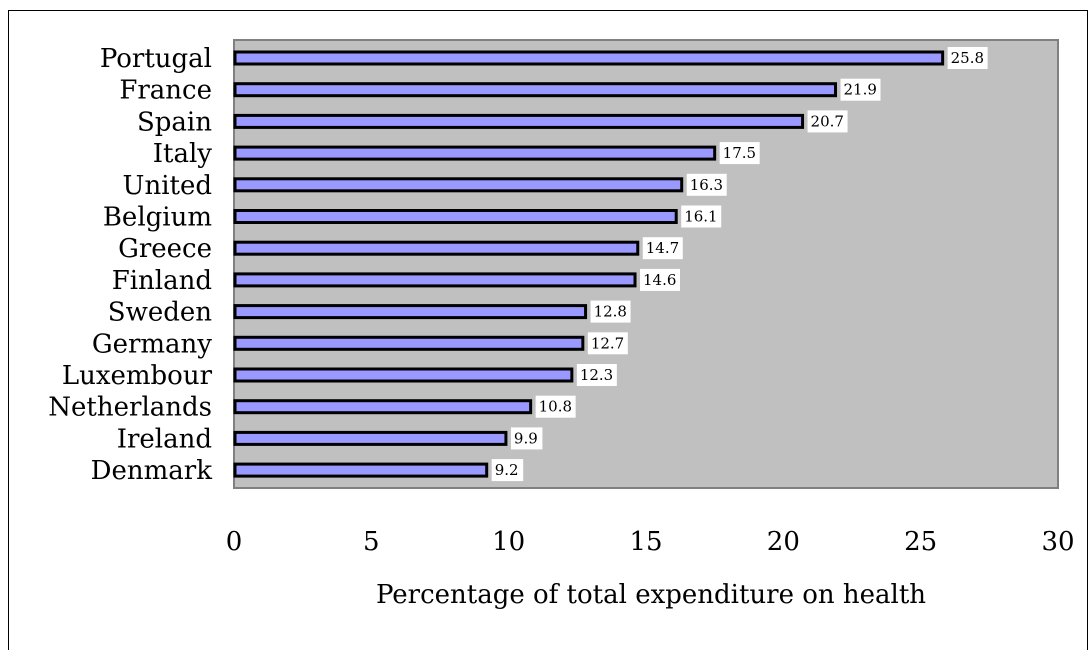 This screenshot has width=1092, height=650. I want to click on value-label: 9.2, so click(507, 470).